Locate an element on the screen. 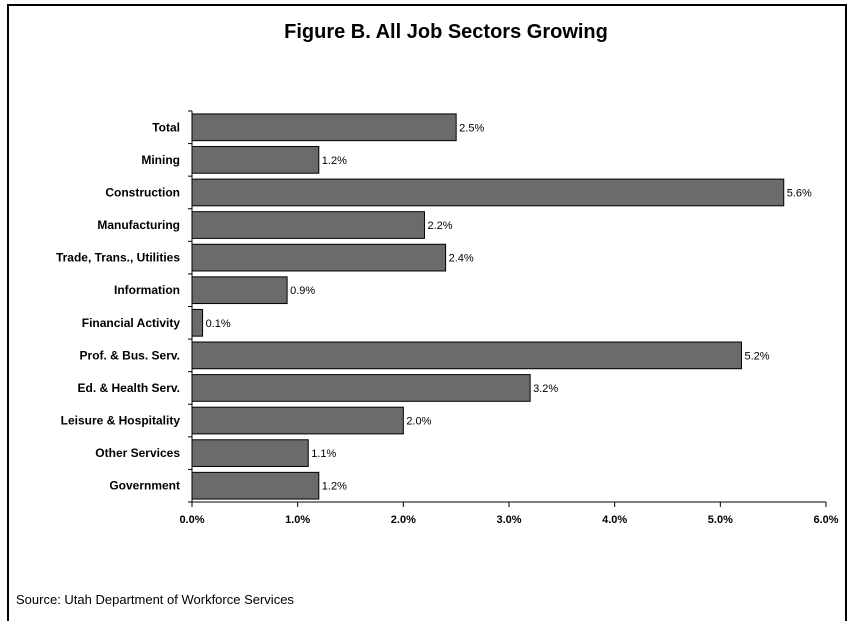 The image size is (851, 625). category-label: Construction is located at coordinates (142, 192).